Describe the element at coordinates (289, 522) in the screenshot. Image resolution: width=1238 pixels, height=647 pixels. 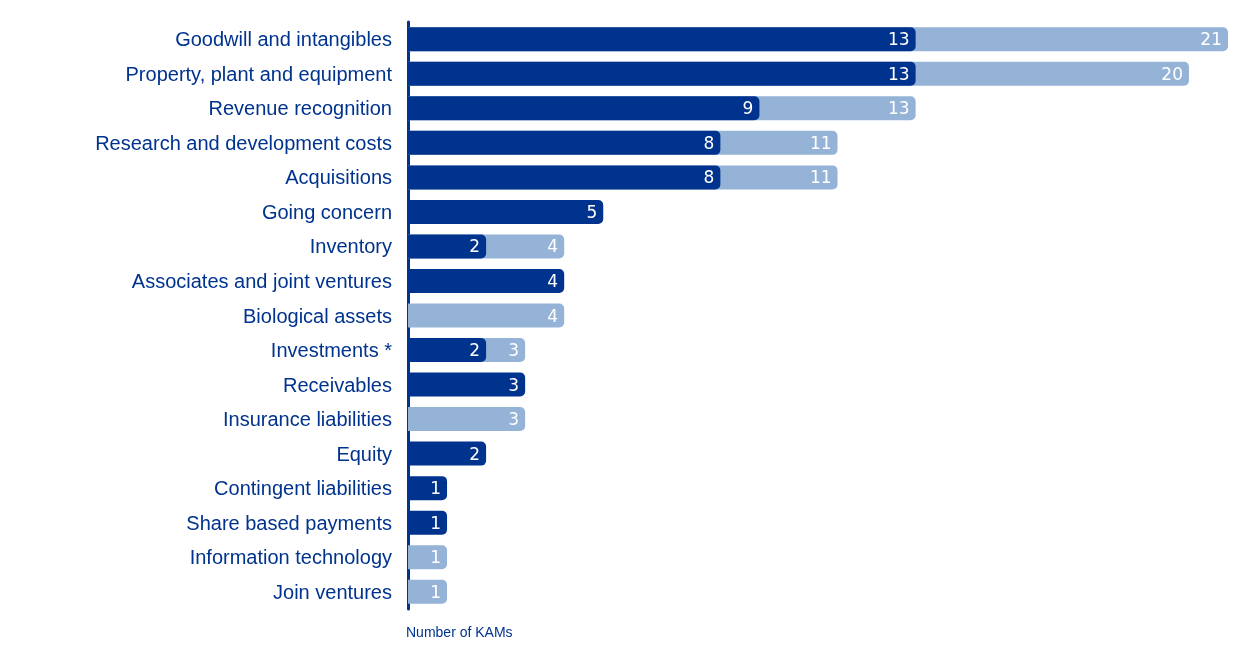
I see `y-tick-label: Share based payments` at that location.